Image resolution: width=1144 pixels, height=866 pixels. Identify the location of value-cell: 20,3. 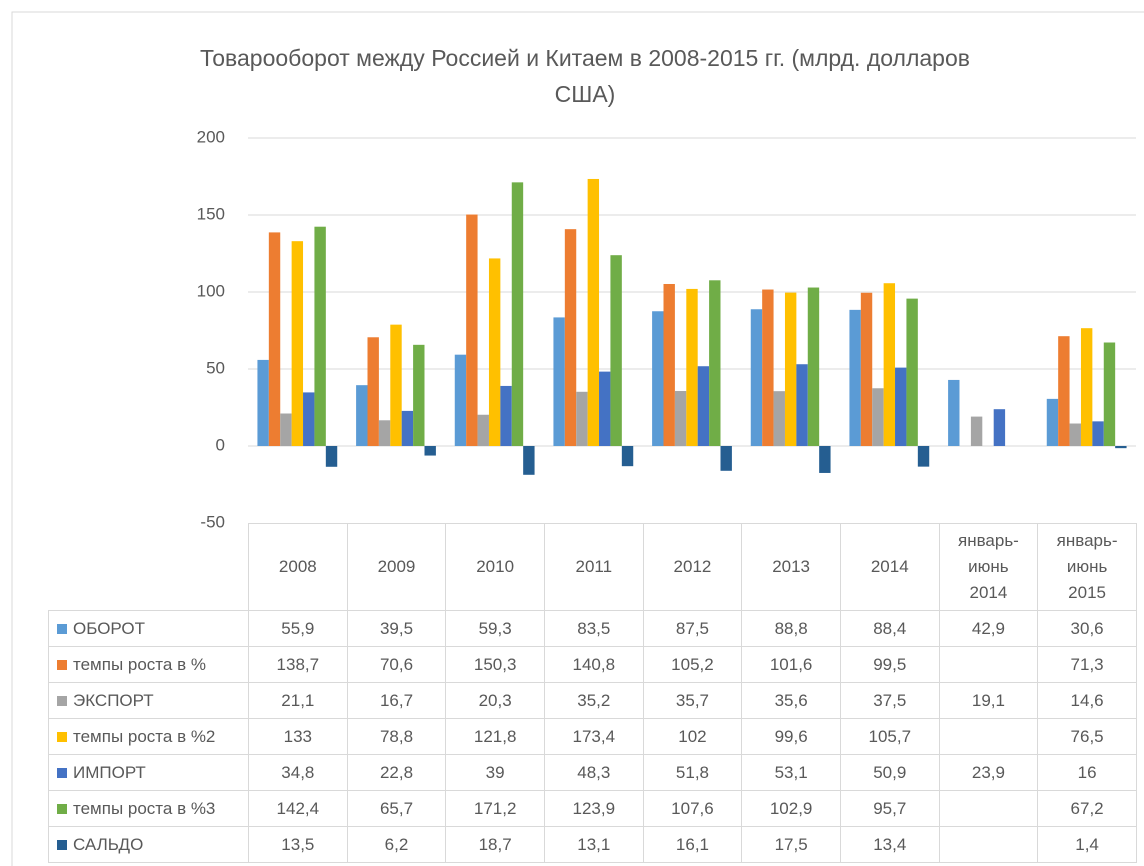
(495, 700).